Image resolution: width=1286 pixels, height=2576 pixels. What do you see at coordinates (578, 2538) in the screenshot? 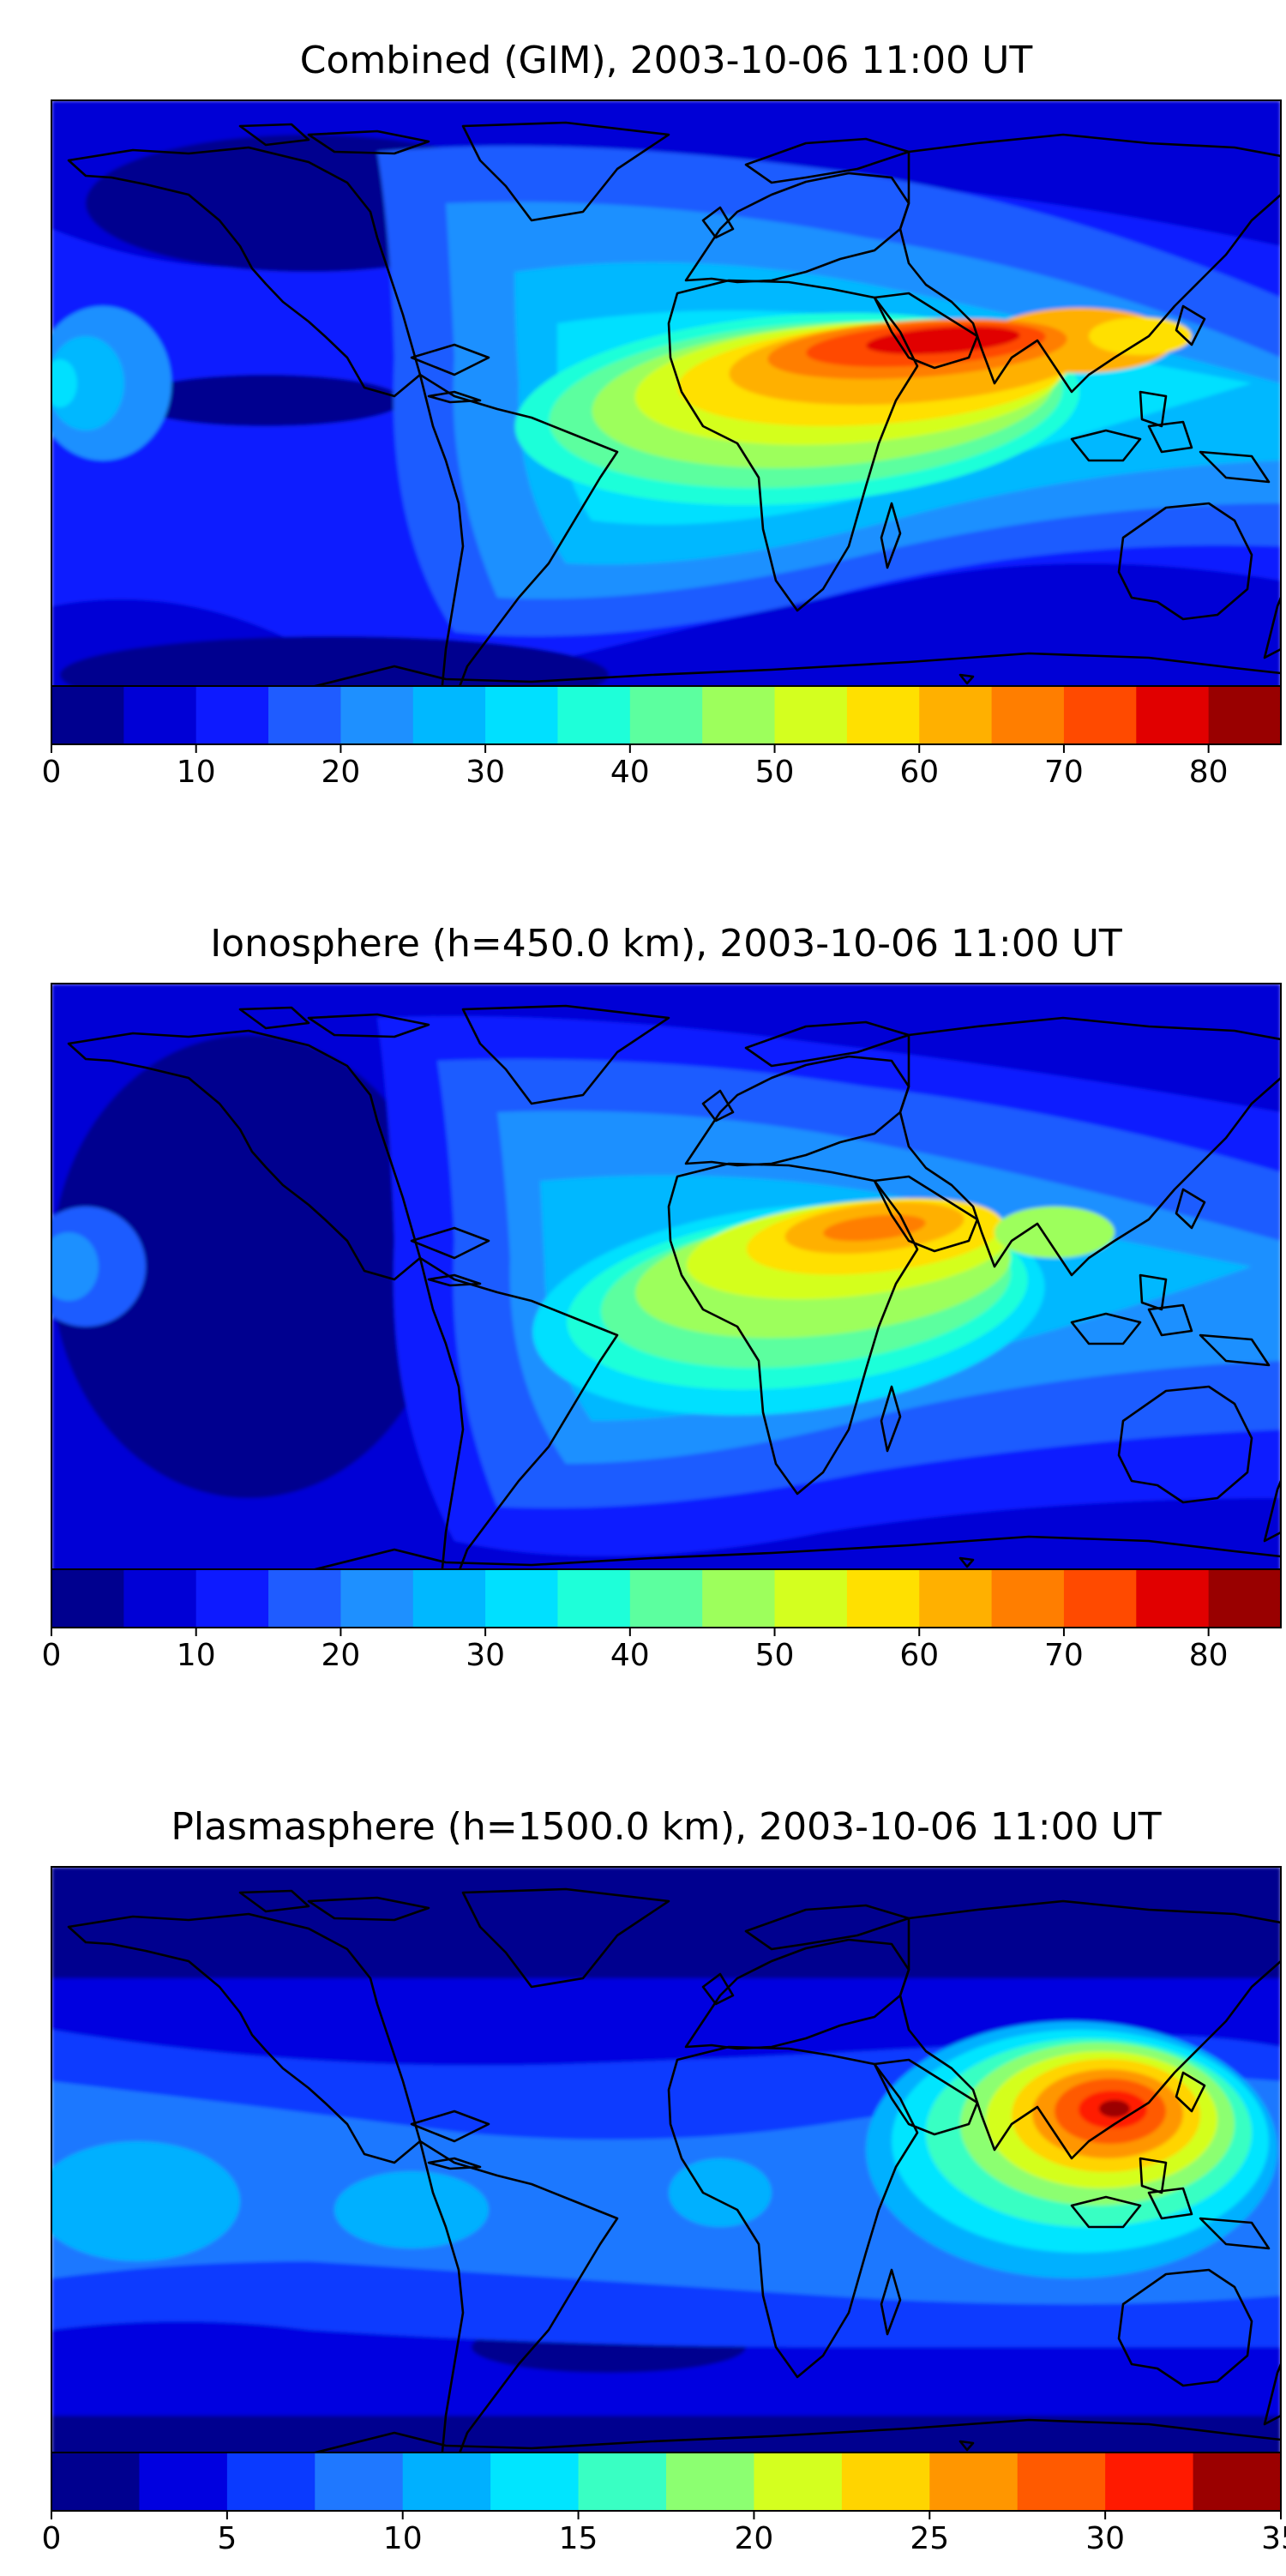
I see `colorbar-tick-label: 15` at bounding box center [578, 2538].